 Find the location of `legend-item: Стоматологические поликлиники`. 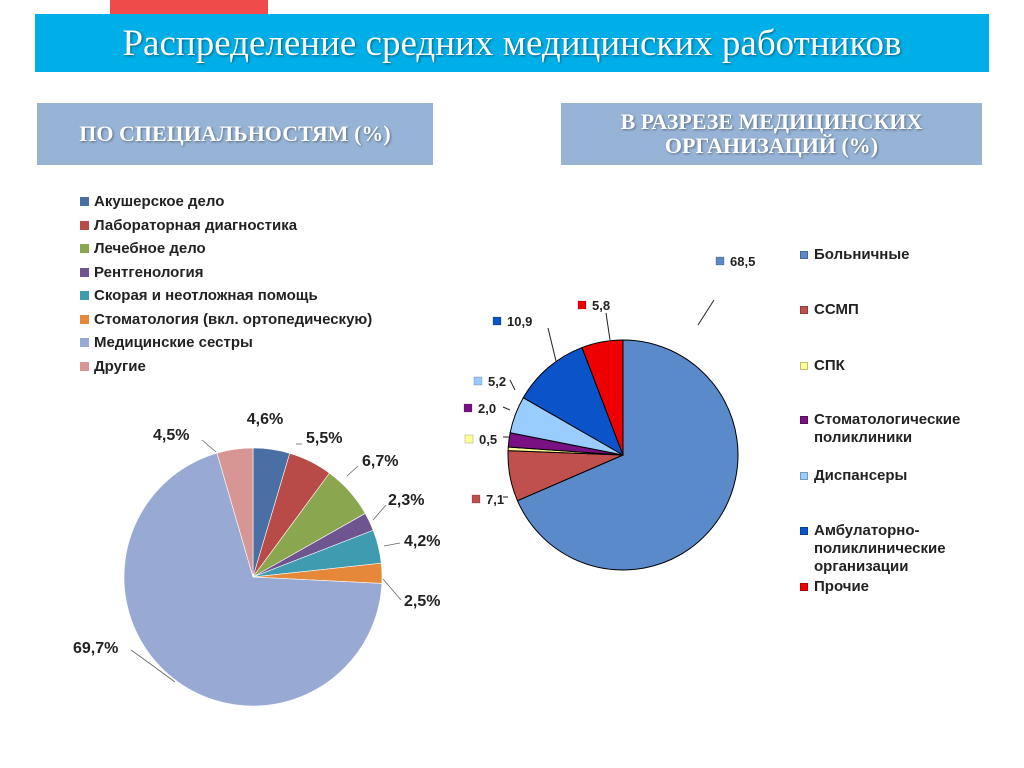

legend-item: Стоматологические поликлиники is located at coordinates (900, 429).